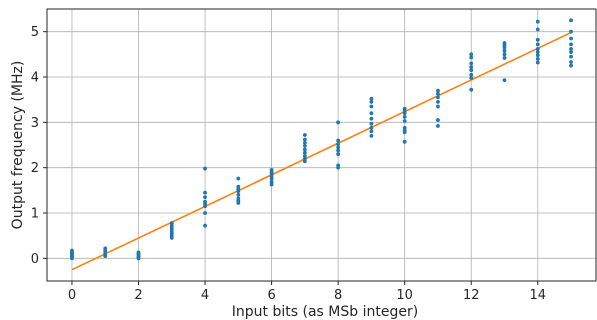 This screenshot has height=320, width=597. Describe the element at coordinates (72, 295) in the screenshot. I see `x-tick-label: 0` at that location.